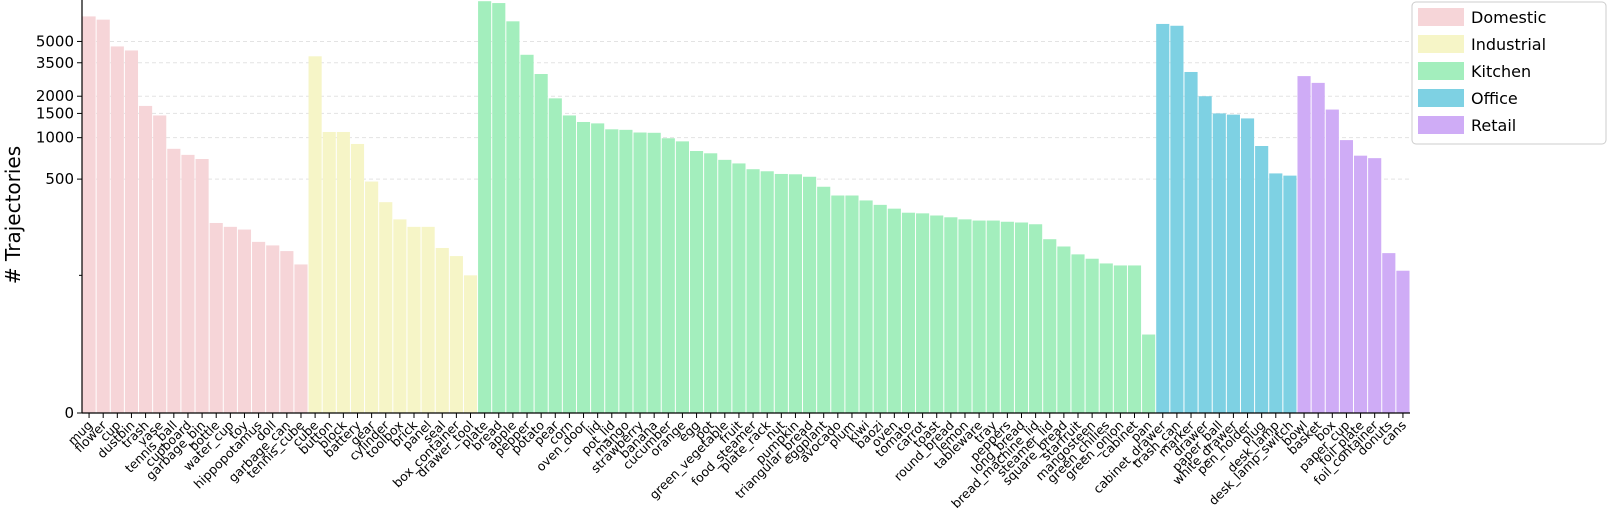  What do you see at coordinates (1304, 244) in the screenshot?
I see `bar-bowl` at bounding box center [1304, 244].